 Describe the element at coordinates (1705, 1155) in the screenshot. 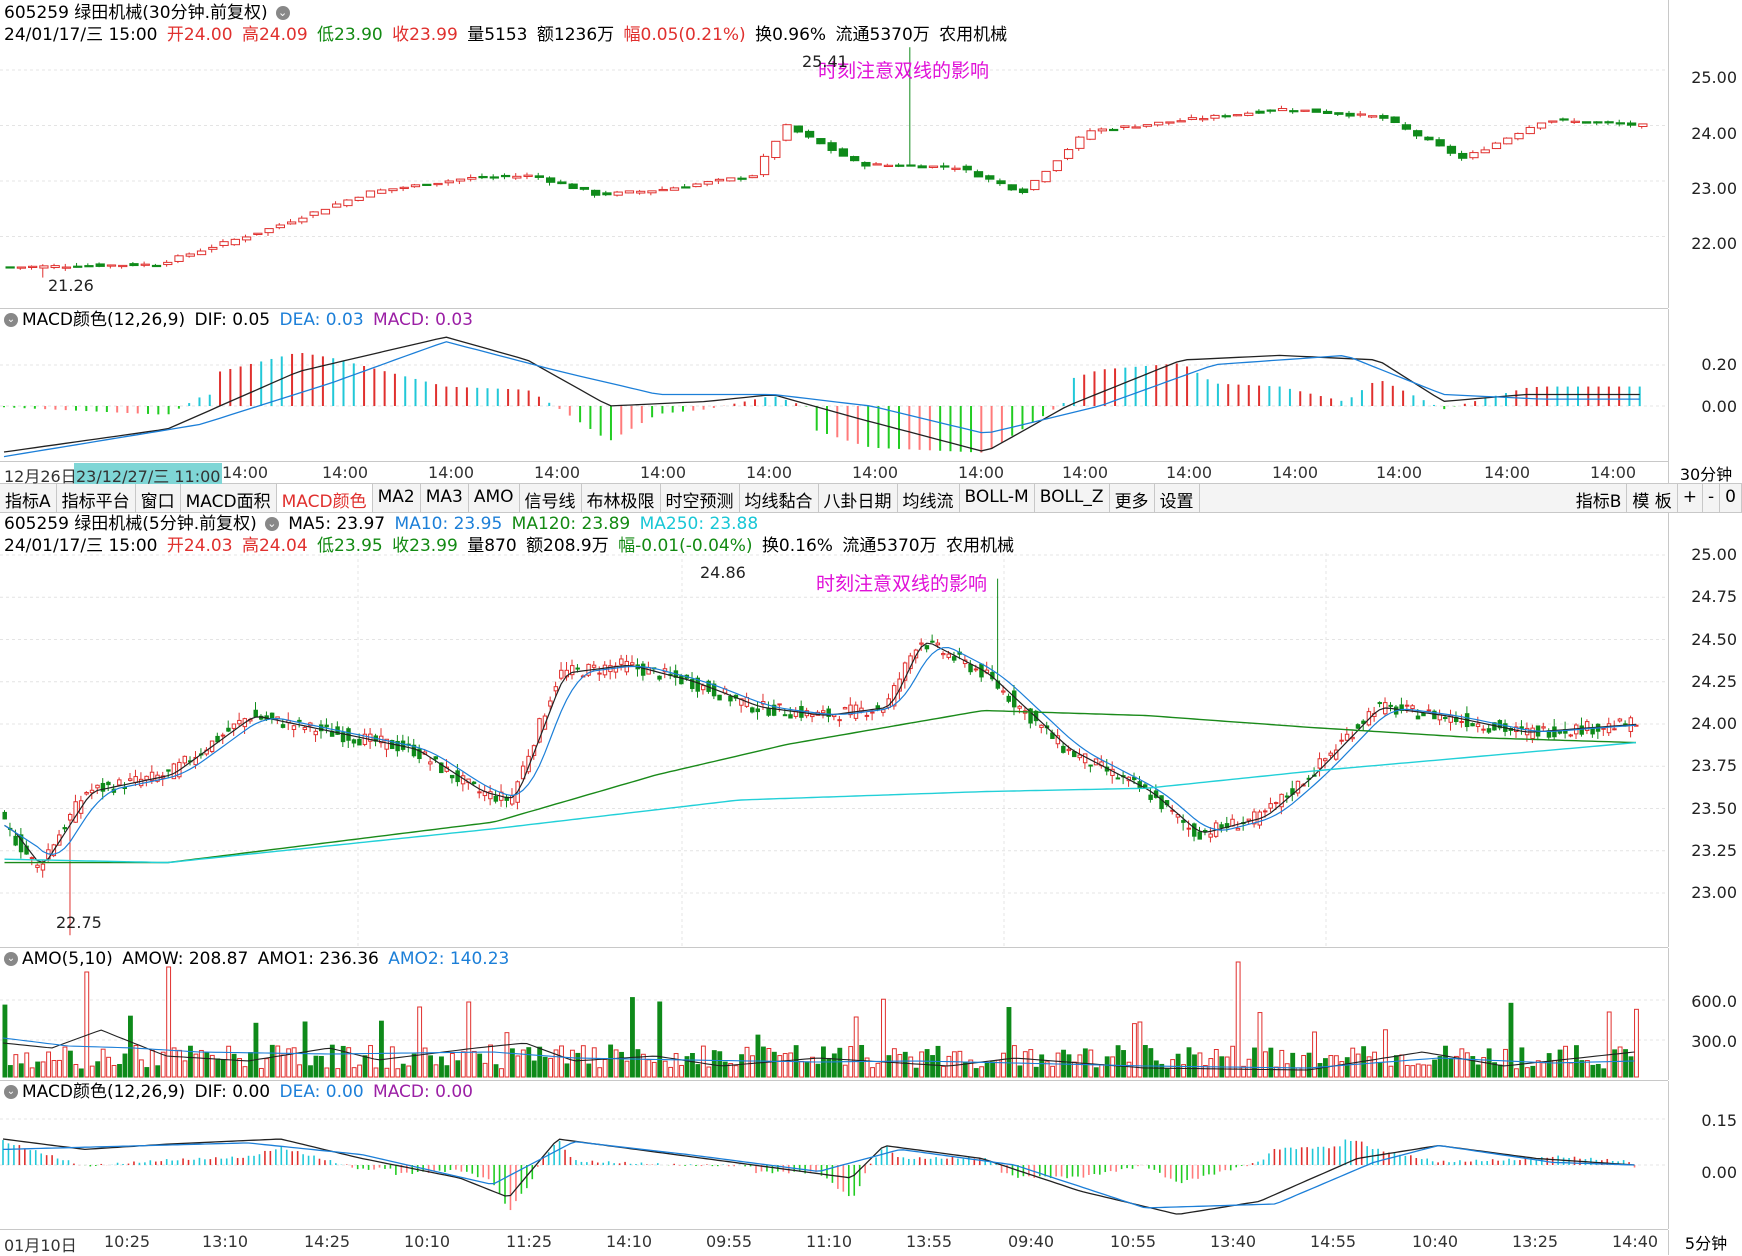

I see `macd-5min-axis: 0.15 0.00` at that location.